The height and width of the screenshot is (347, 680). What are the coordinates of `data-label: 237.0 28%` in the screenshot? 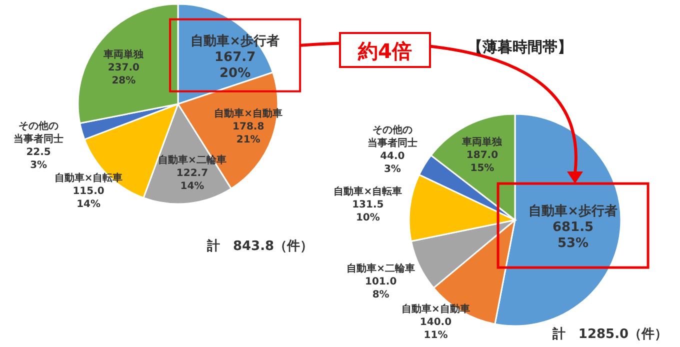 It's located at (124, 74).